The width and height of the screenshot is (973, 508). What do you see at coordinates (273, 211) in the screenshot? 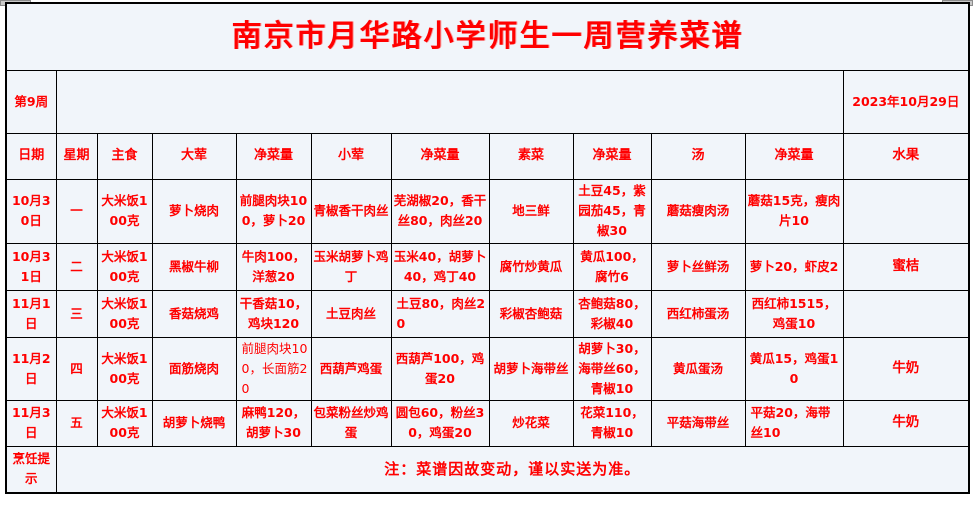
I see `big-meat-qty-cell: 前腿肉块100，萝卜20` at bounding box center [273, 211].